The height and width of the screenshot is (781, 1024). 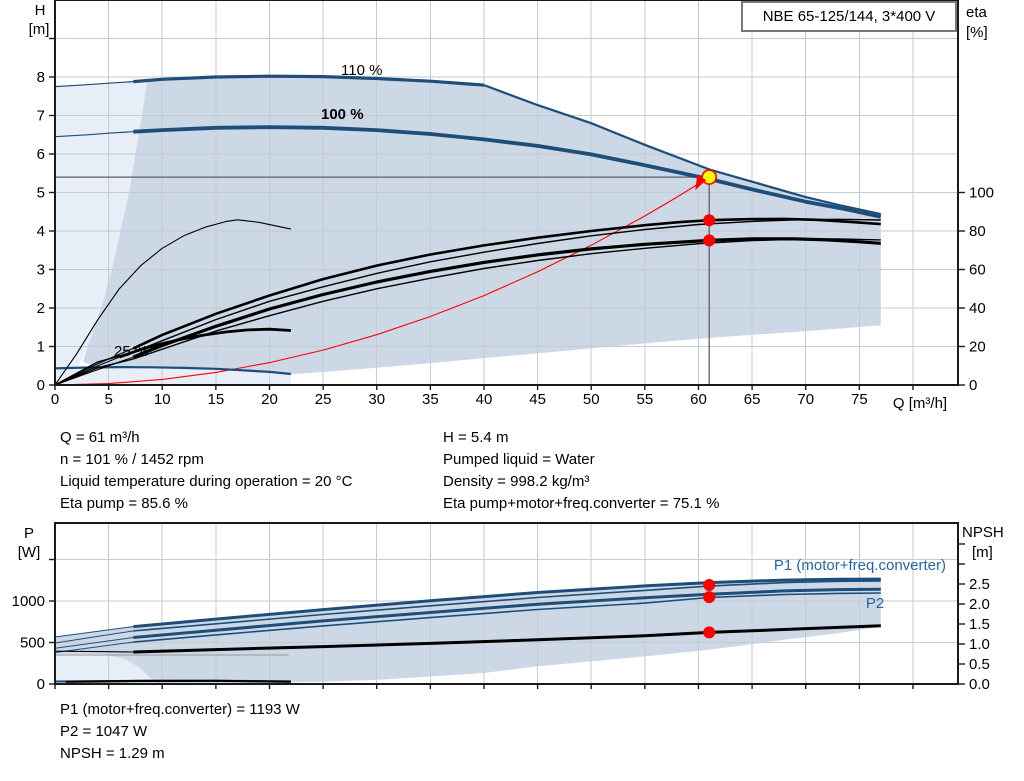 What do you see at coordinates (709, 177) in the screenshot?
I see `marker-duty-point` at bounding box center [709, 177].